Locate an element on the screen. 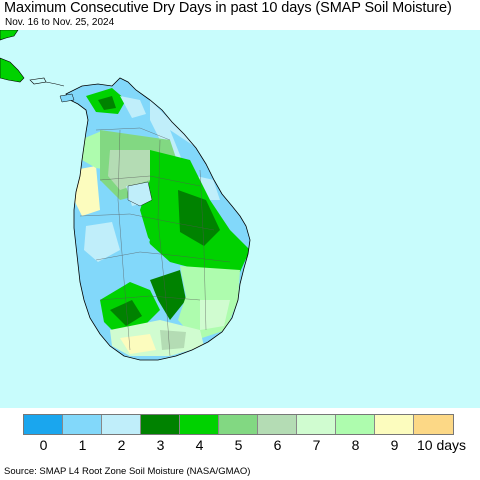 The height and width of the screenshot is (480, 480). legend-label-7: 7 is located at coordinates (316, 445).